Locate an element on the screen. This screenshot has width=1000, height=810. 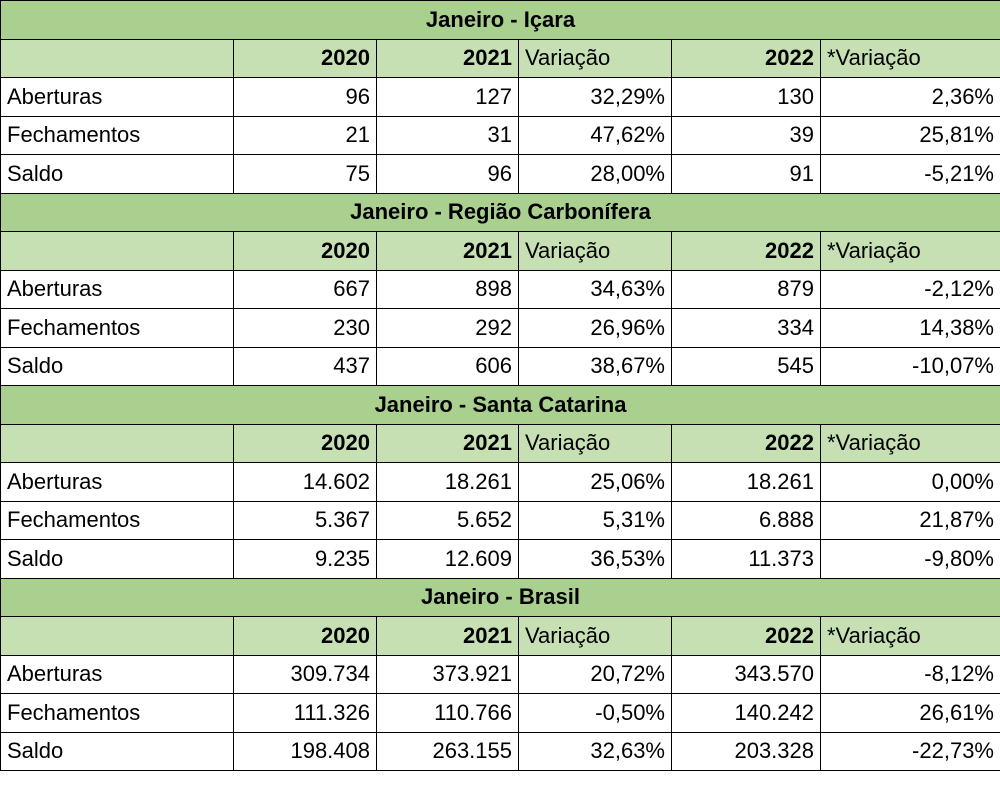
section-title-row: Janeiro - Içara is located at coordinates (500, 20).